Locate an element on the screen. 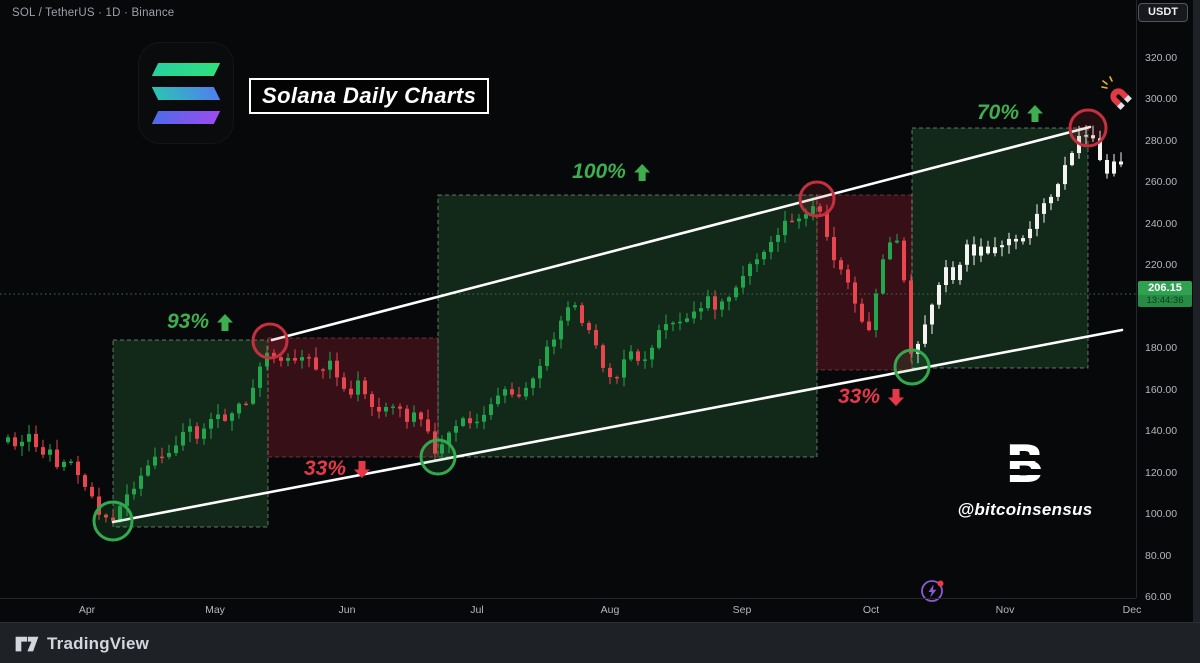 This screenshot has width=1200, height=663. price-tick: 280.00 is located at coordinates (1161, 141).